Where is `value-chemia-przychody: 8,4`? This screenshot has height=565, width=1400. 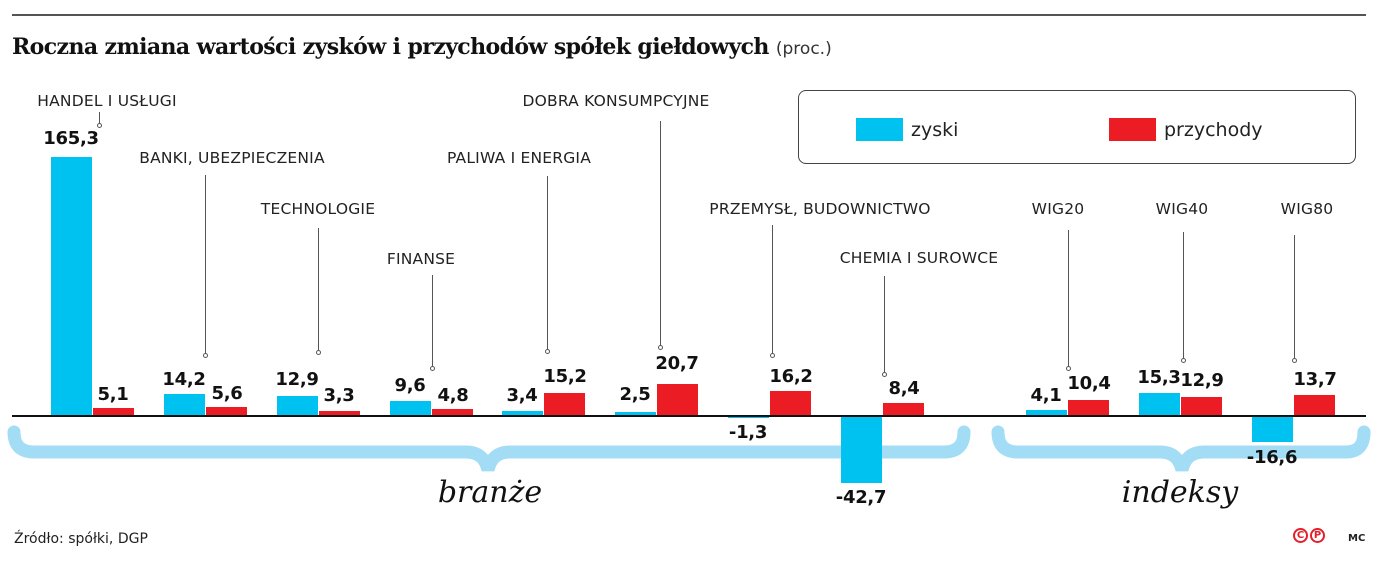 value-chemia-przychody: 8,4 is located at coordinates (904, 388).